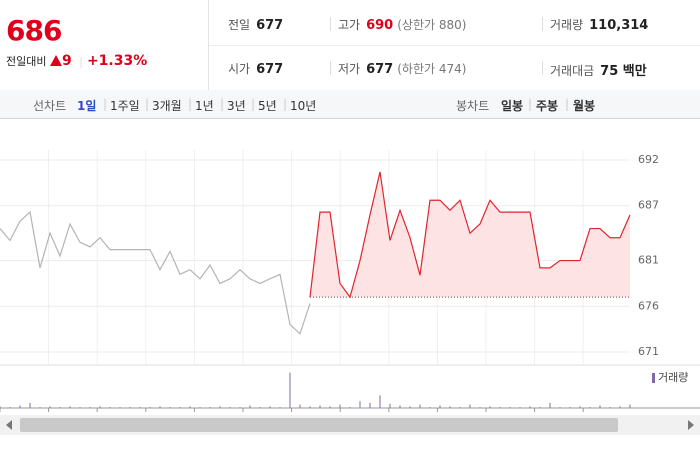  Describe the element at coordinates (432, 69) in the screenshot. I see `stat-note: (하한가 474)` at that location.